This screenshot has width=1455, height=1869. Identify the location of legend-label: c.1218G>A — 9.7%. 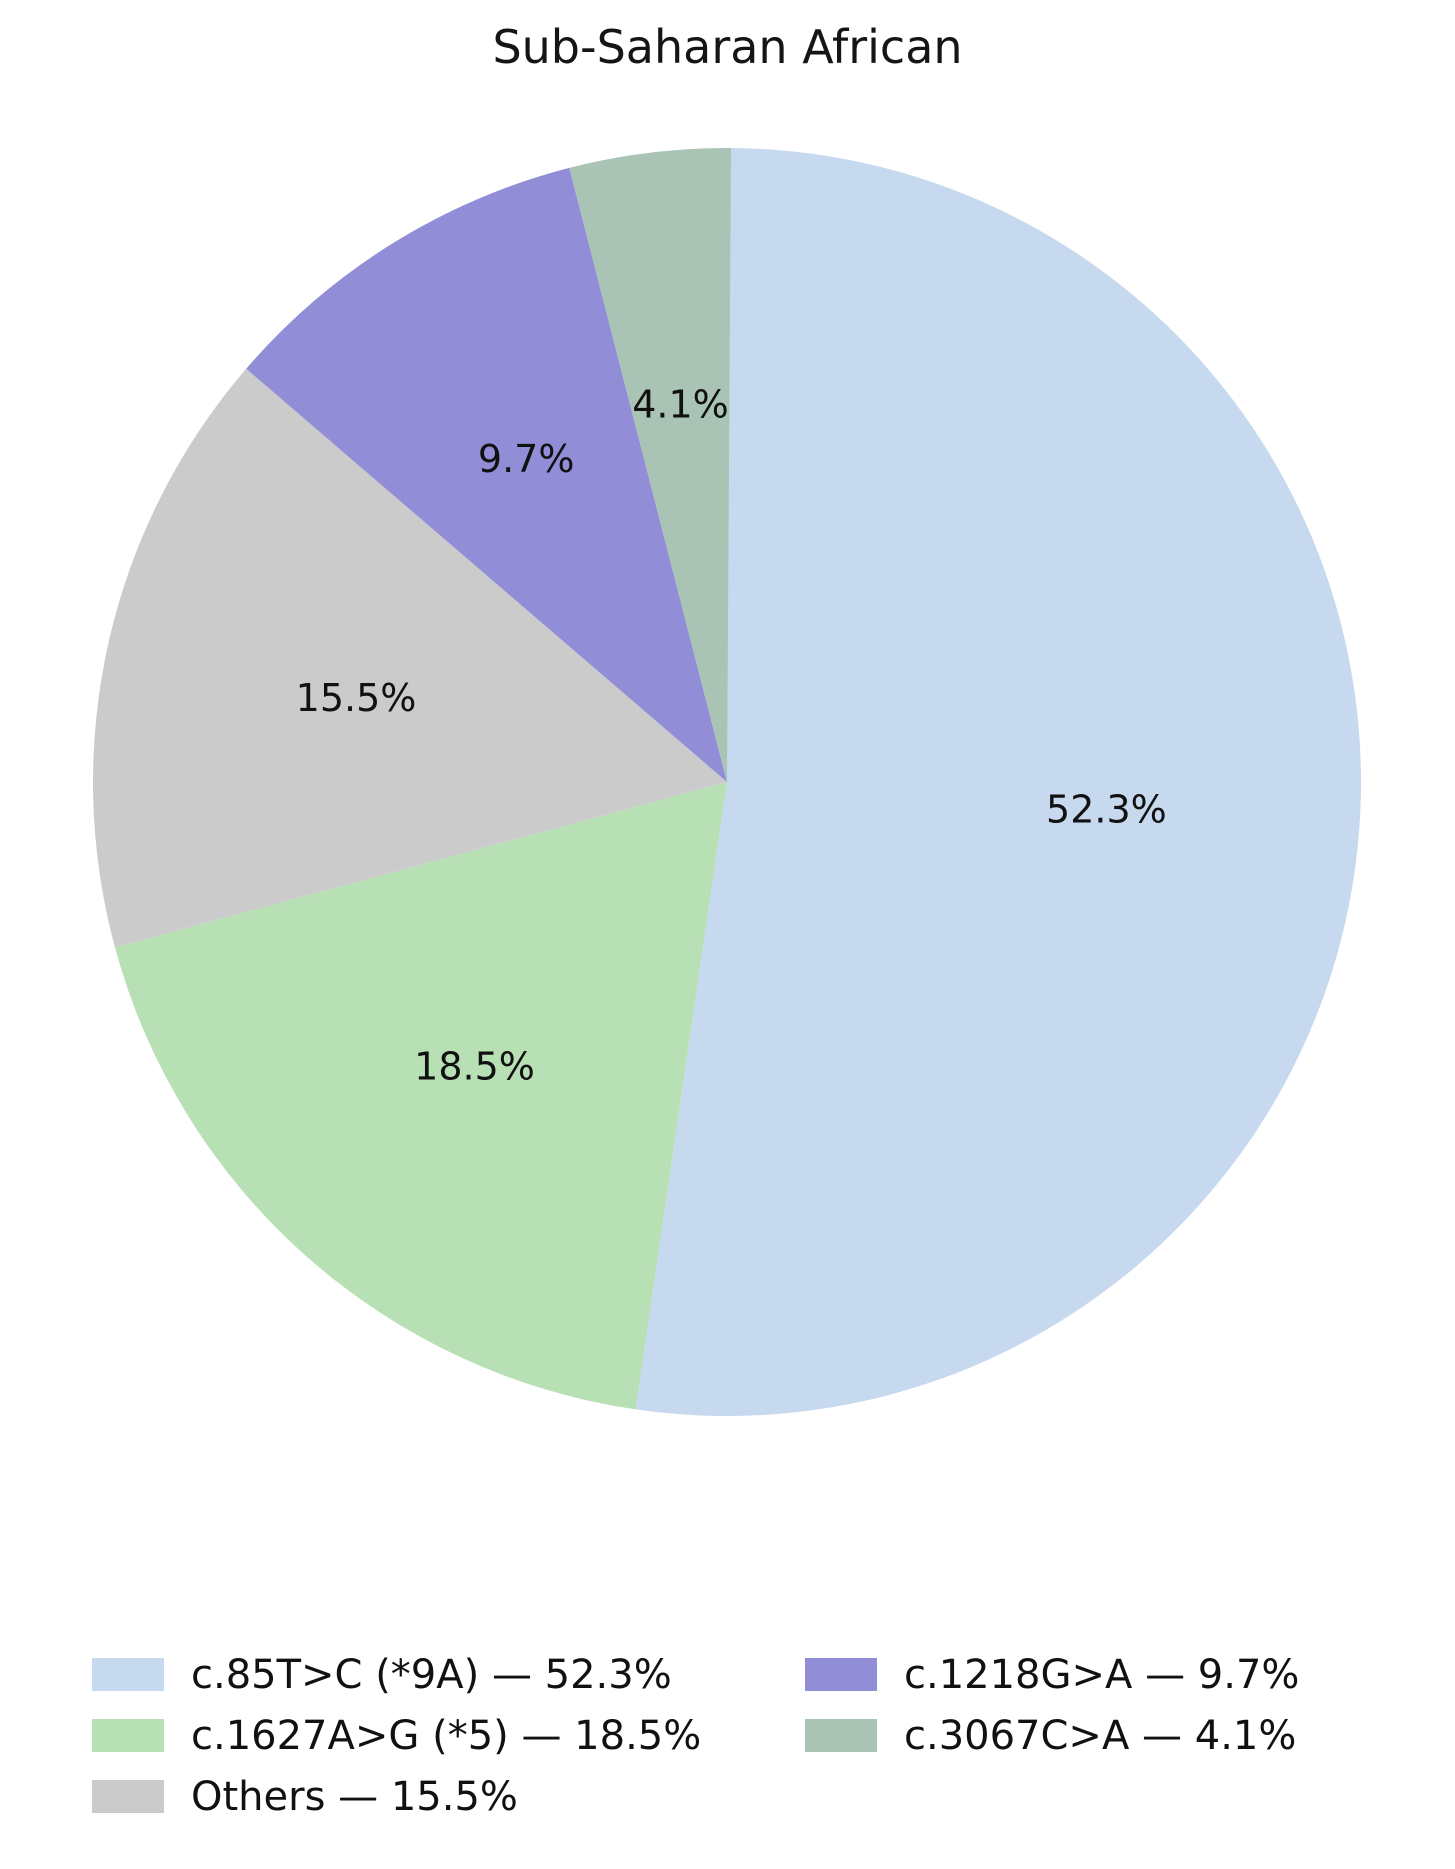
(1102, 1674).